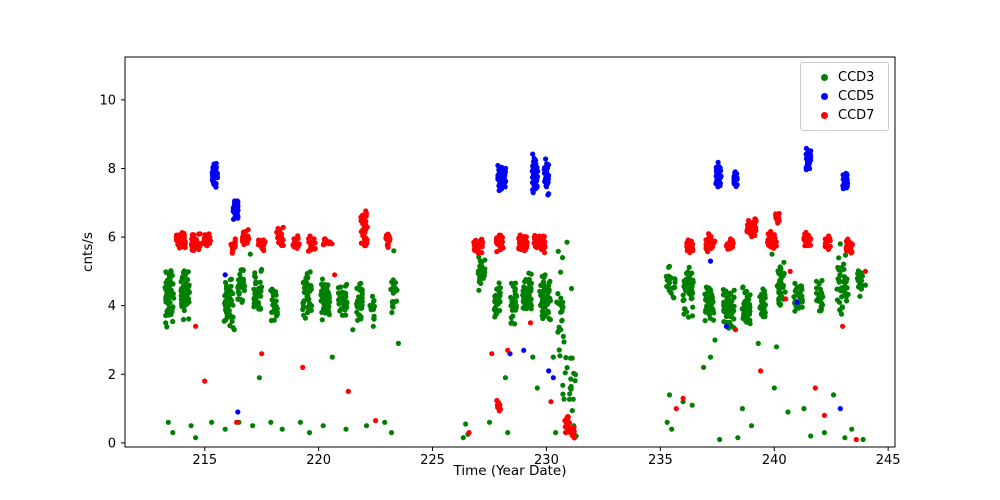 The height and width of the screenshot is (500, 1000). What do you see at coordinates (856, 96) in the screenshot?
I see `legend-label-ccd5: CCD5` at bounding box center [856, 96].